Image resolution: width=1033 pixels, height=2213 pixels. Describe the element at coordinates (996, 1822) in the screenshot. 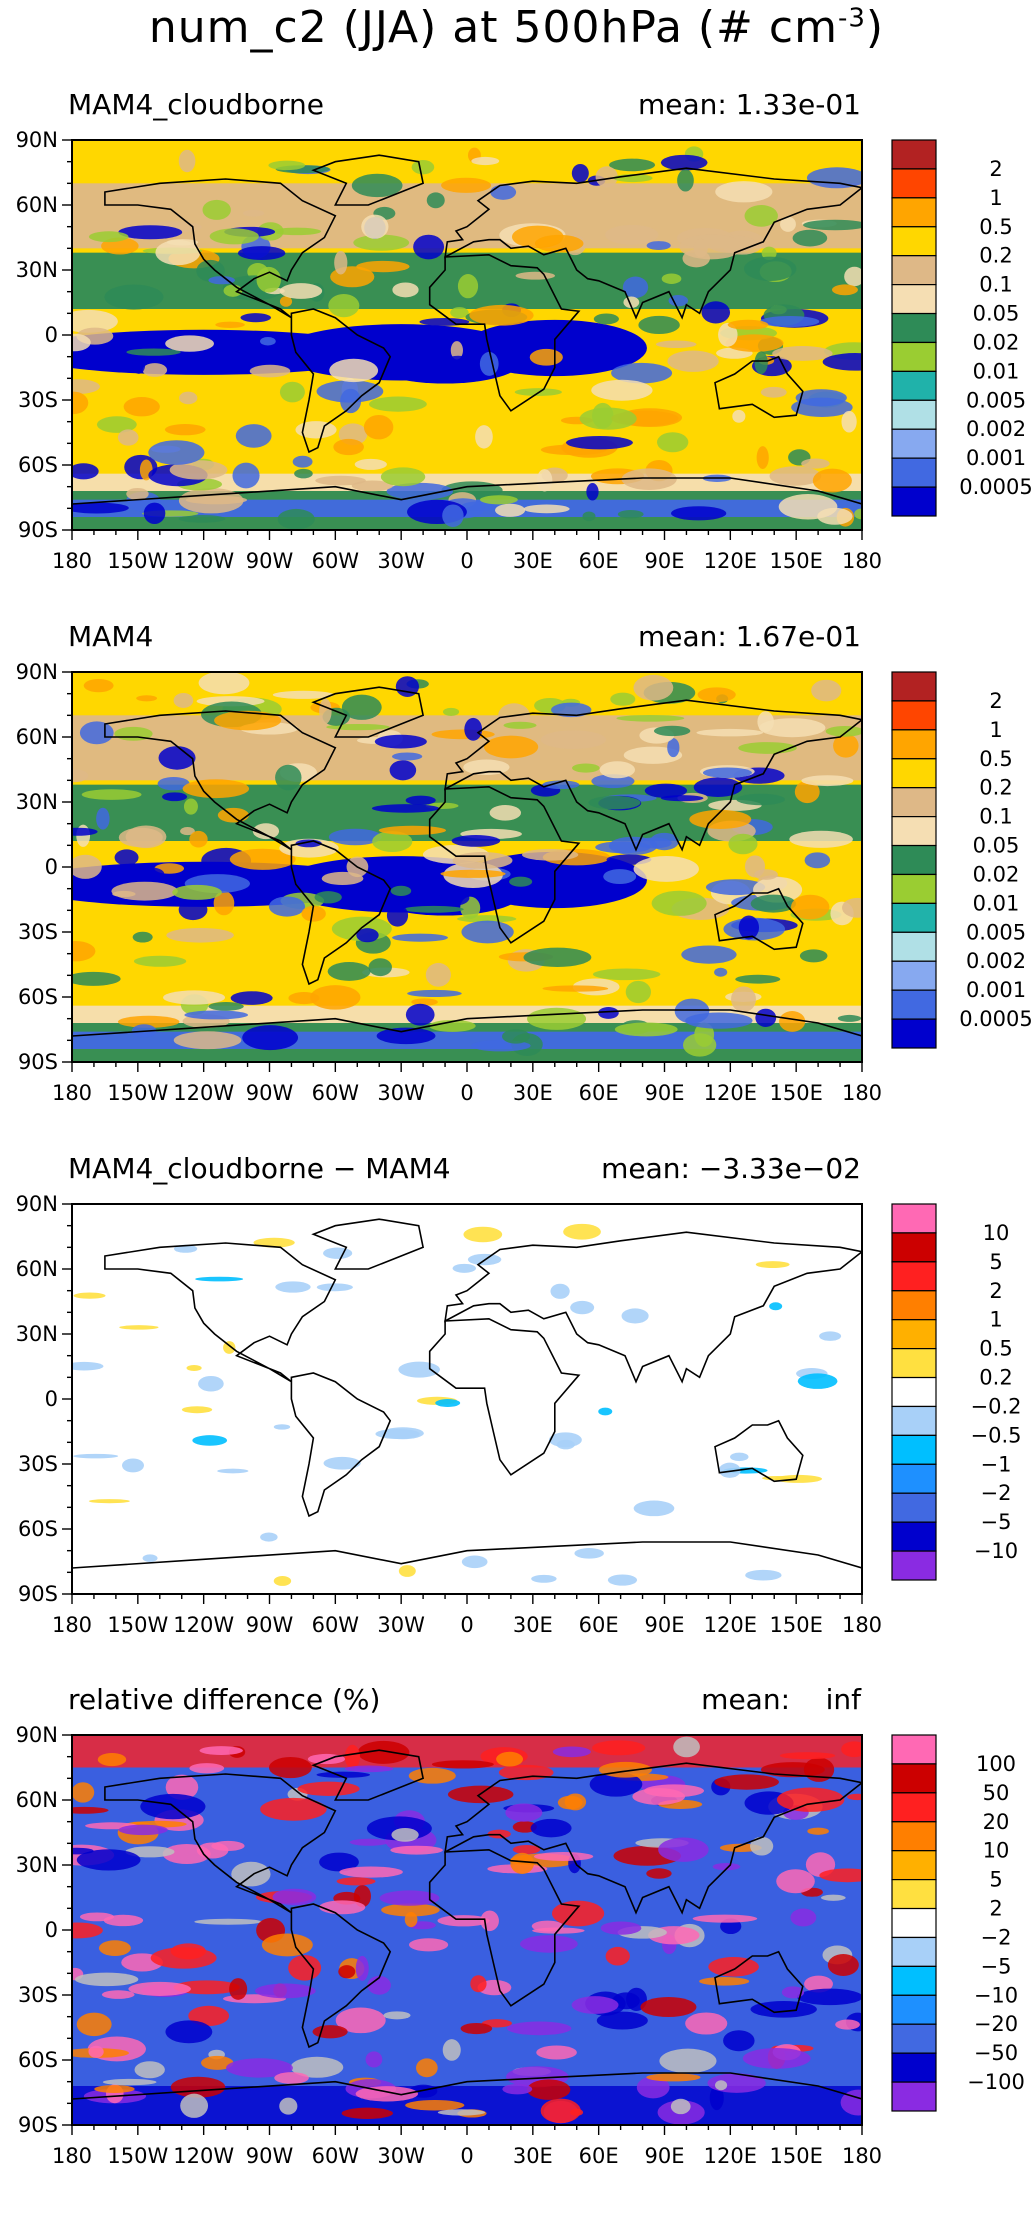

I see `colorbar-label: 20` at that location.